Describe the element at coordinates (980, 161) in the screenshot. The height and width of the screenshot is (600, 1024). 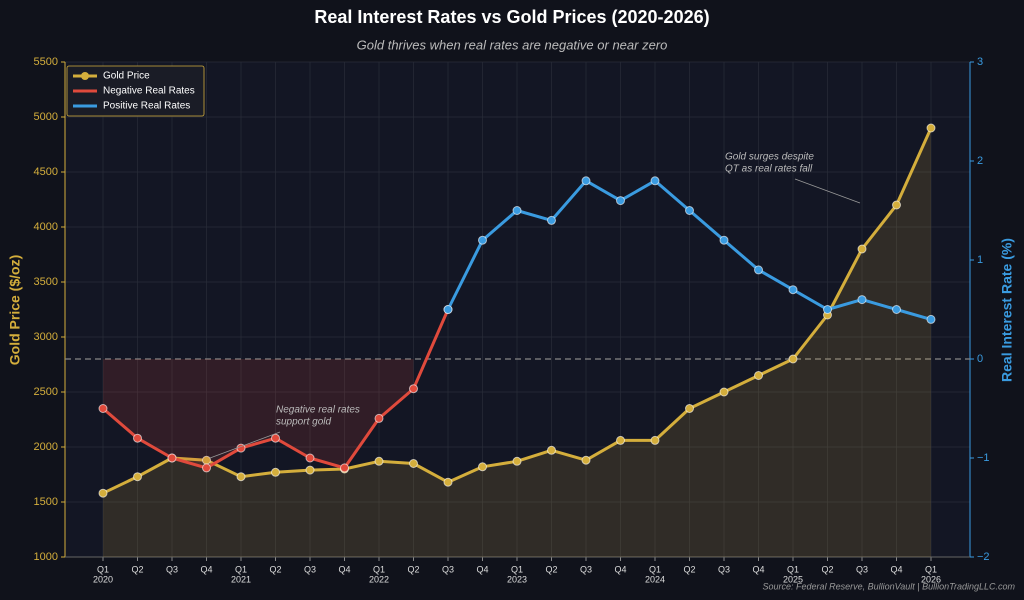
I see `y2-tick-label: 2` at that location.